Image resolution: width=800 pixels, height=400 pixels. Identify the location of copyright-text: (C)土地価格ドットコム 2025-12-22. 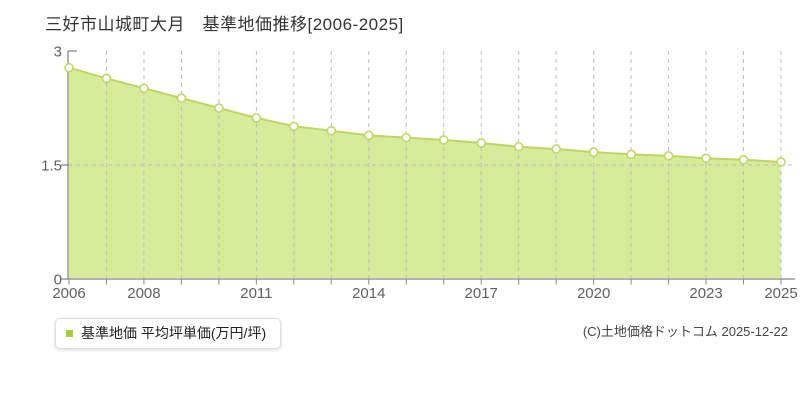
(685, 331).